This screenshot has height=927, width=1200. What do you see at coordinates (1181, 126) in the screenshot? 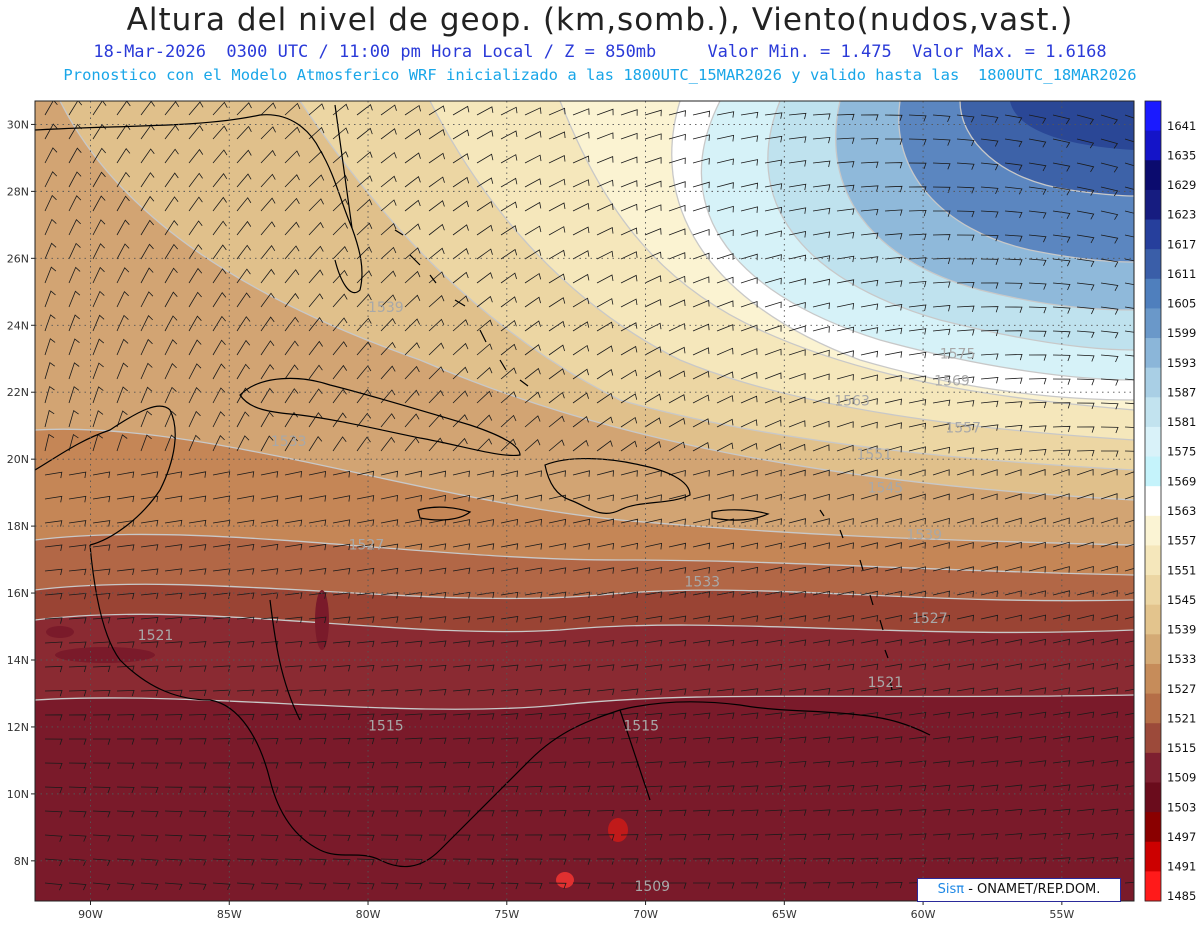
I see `colorbar-label: 1641` at bounding box center [1181, 126].